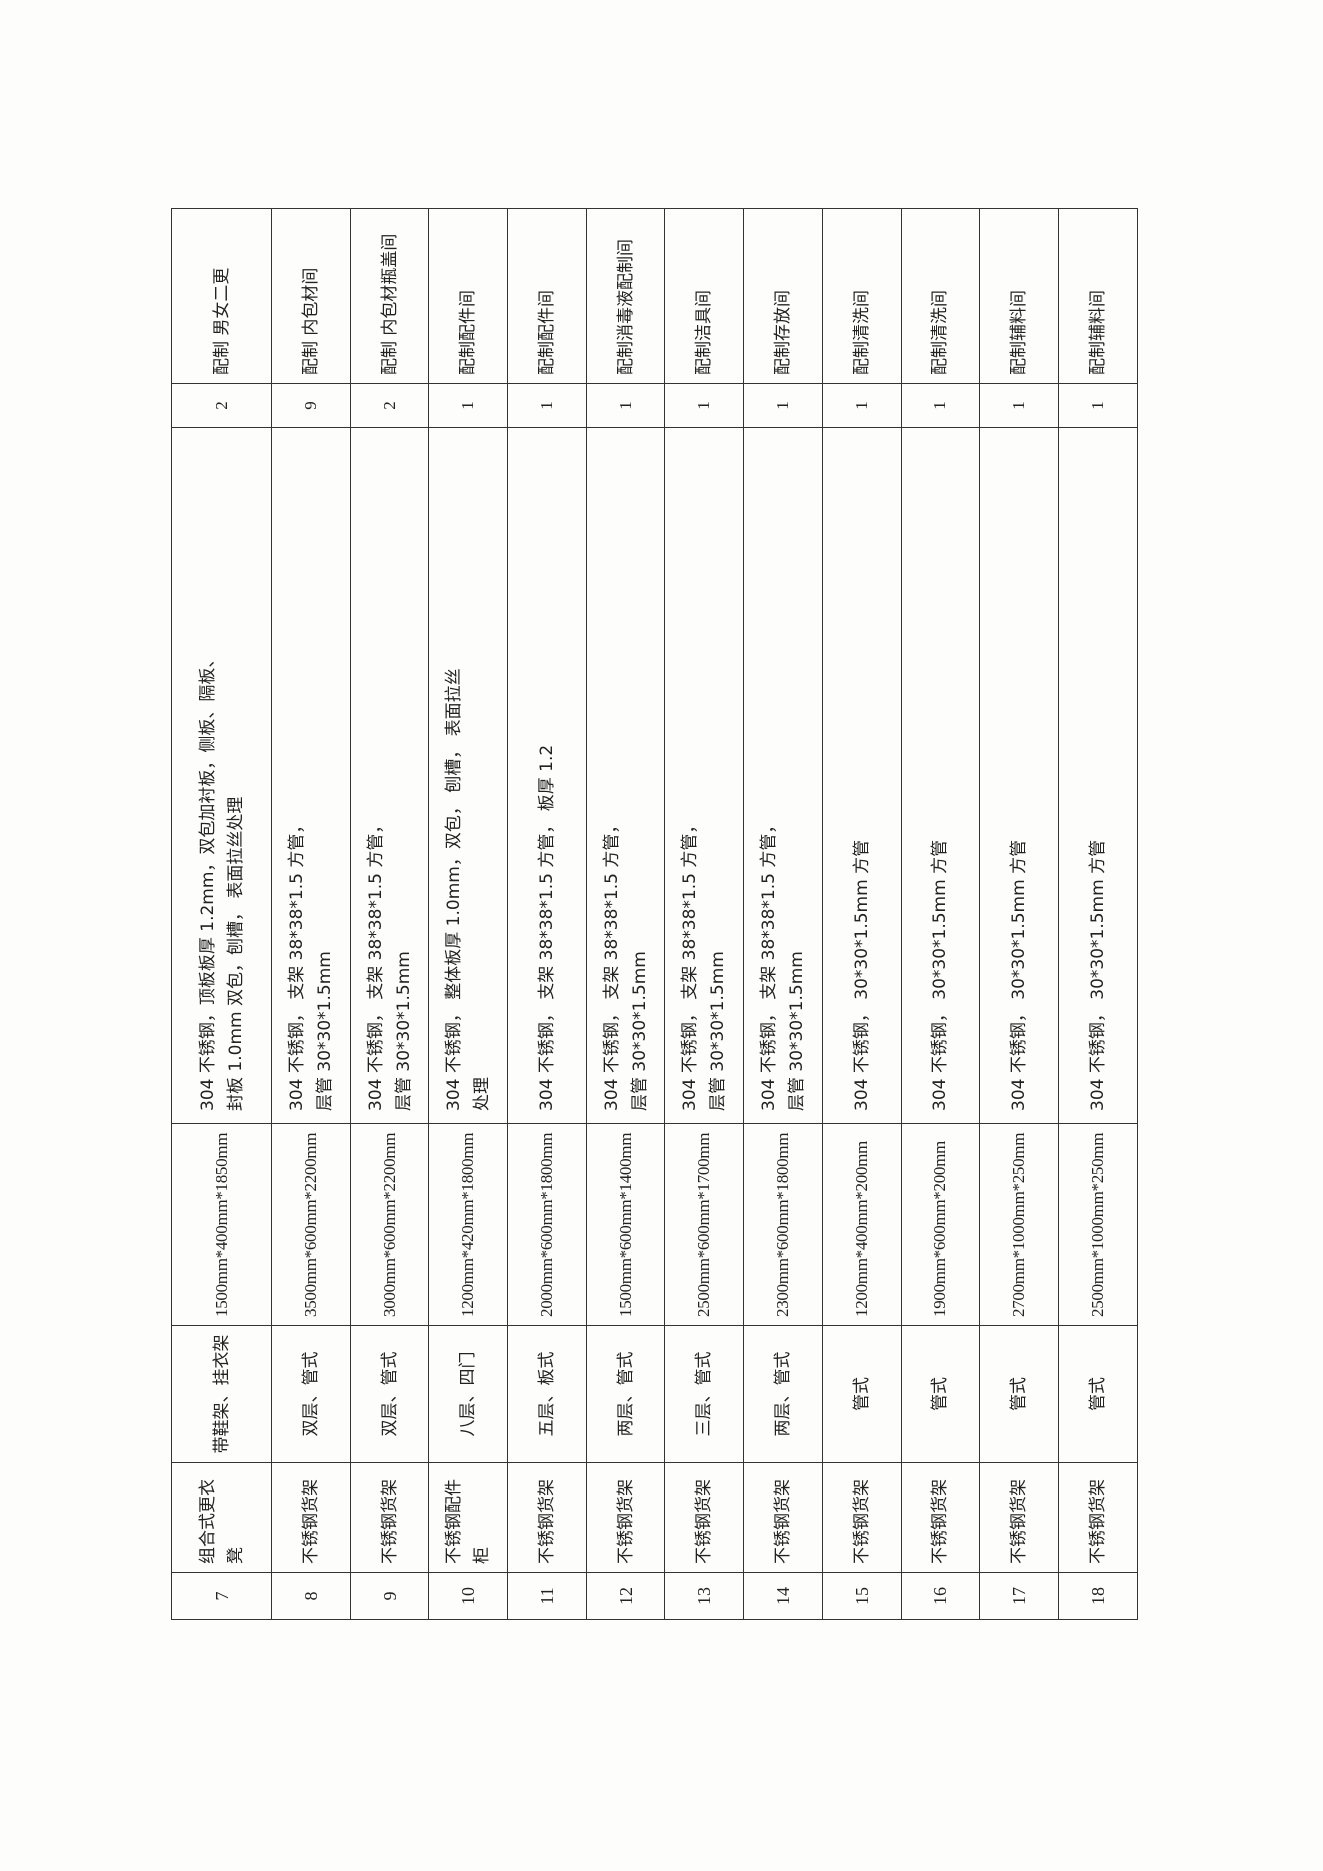 This screenshot has height=1871, width=1323. I want to click on item-dimensions: 1900mm*600mm*200mm, so click(940, 1224).